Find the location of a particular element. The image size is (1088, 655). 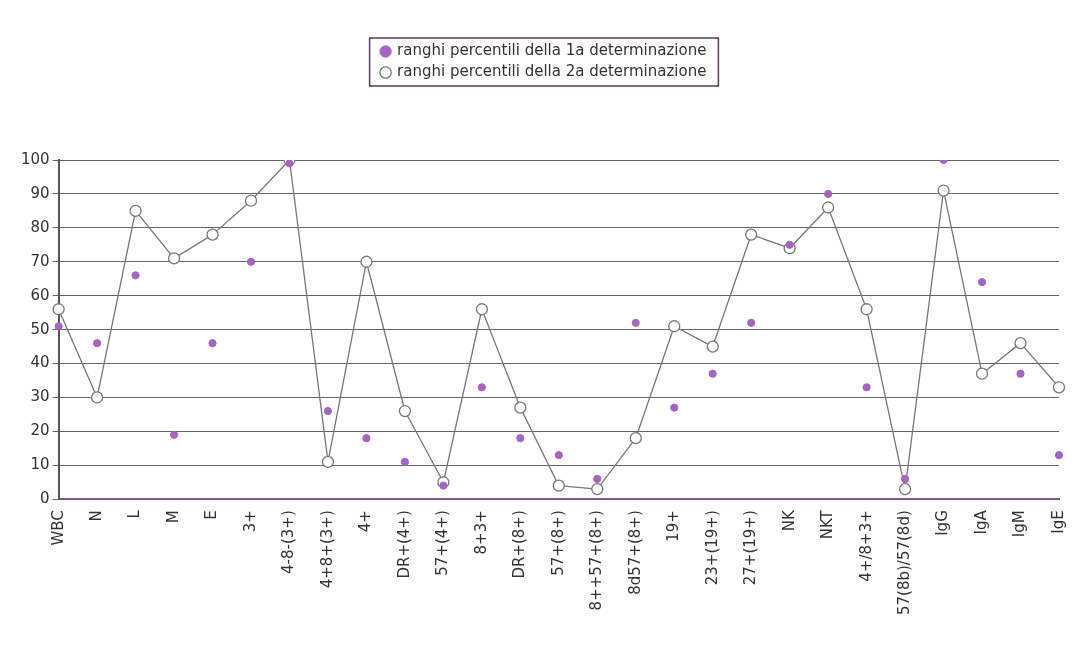

y-tick-label: 70 is located at coordinates (40, 260).